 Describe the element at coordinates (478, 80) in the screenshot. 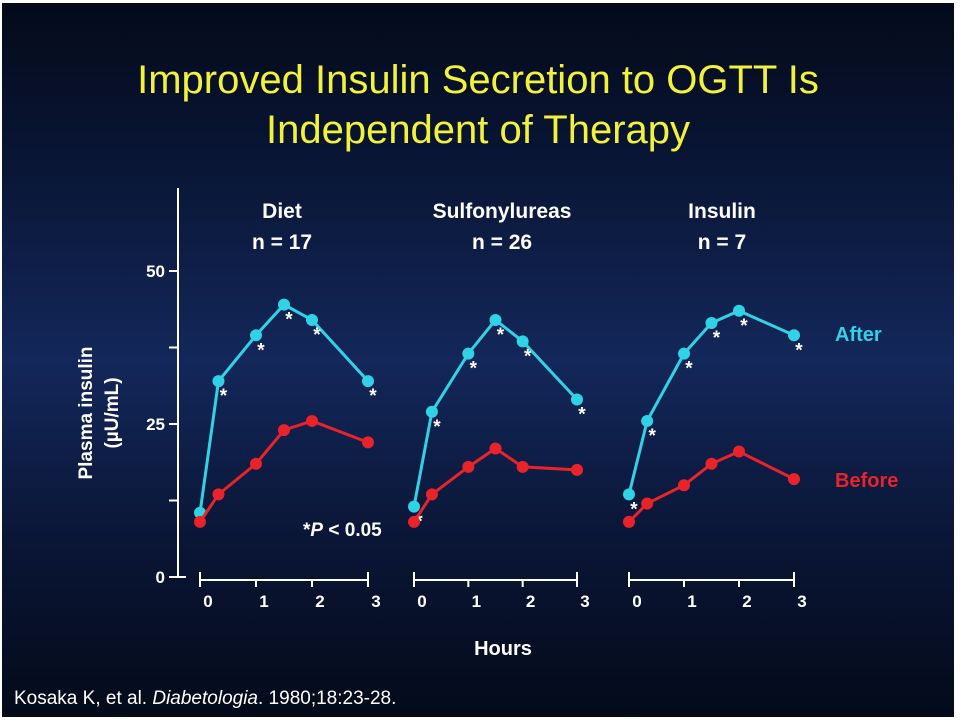

I see `title-line-1: Improved Insulin Secretion to OGTT Is` at that location.